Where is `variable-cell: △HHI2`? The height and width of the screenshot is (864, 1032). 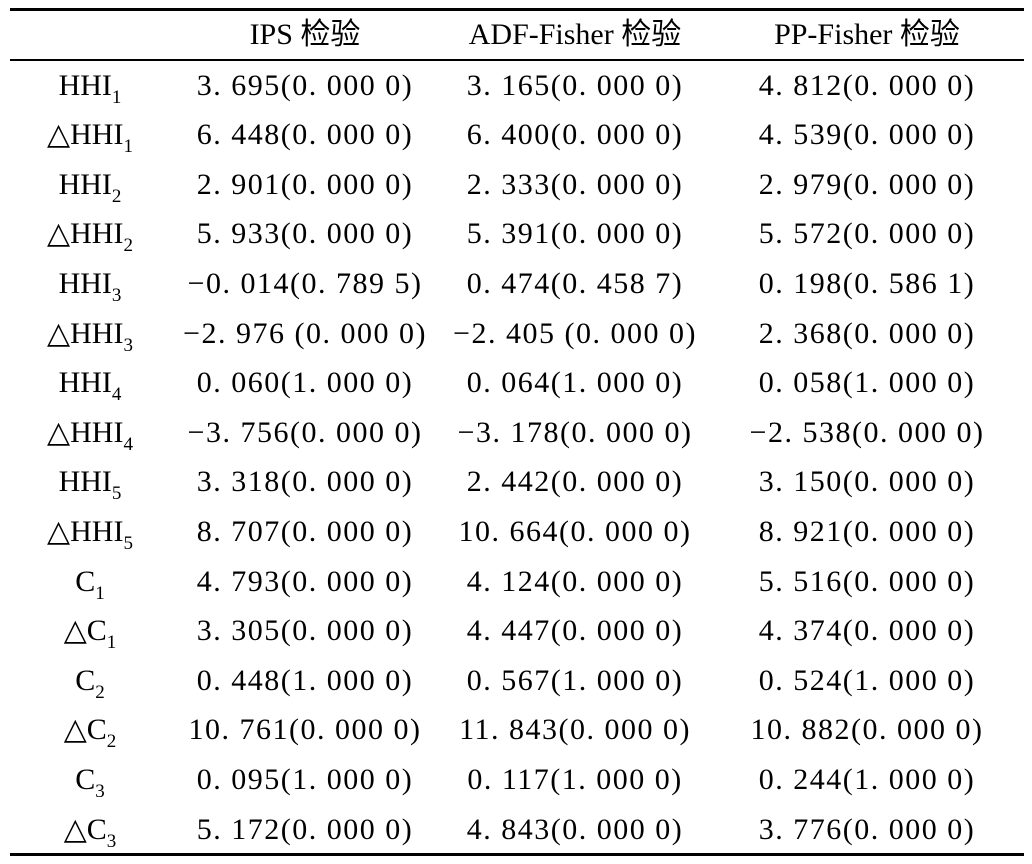 variable-cell: △HHI2 is located at coordinates (90, 234).